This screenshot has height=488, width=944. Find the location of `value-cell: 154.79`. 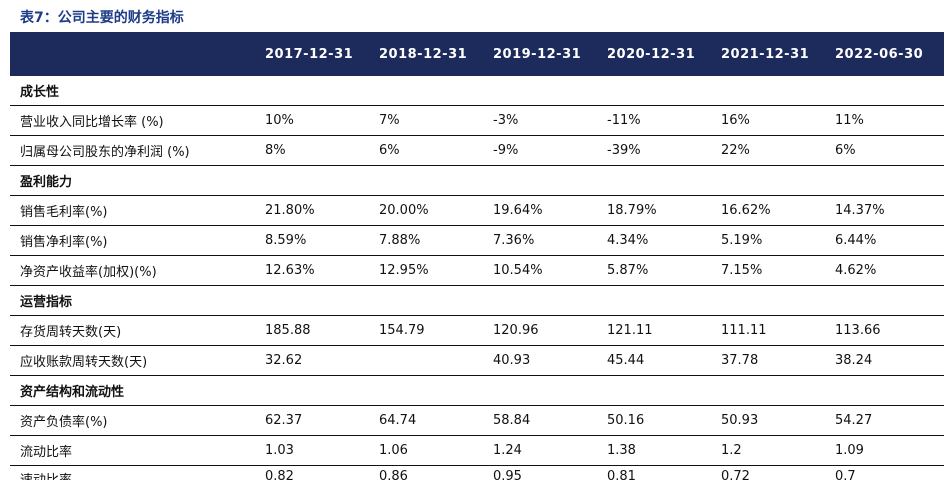

value-cell: 154.79 is located at coordinates (402, 330).